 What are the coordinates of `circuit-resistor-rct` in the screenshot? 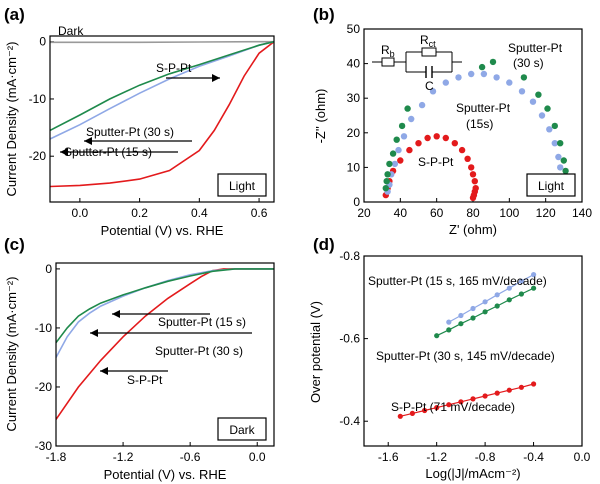 It's located at (429, 52).